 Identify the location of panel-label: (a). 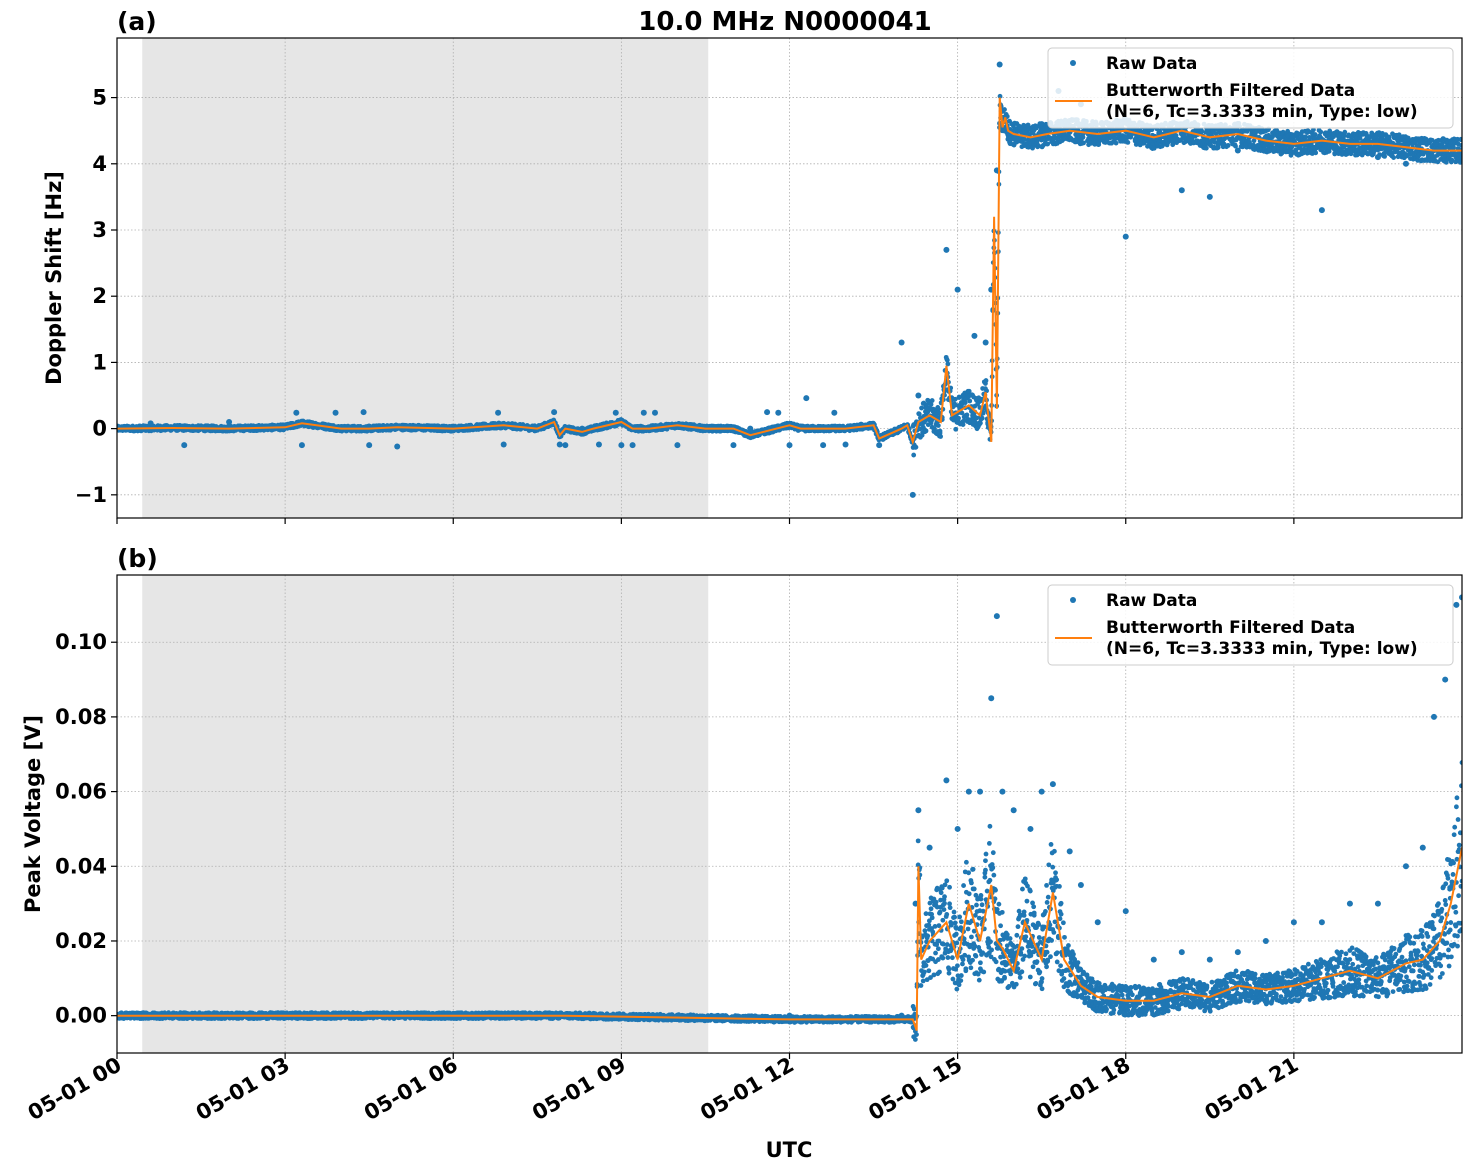
(137, 21).